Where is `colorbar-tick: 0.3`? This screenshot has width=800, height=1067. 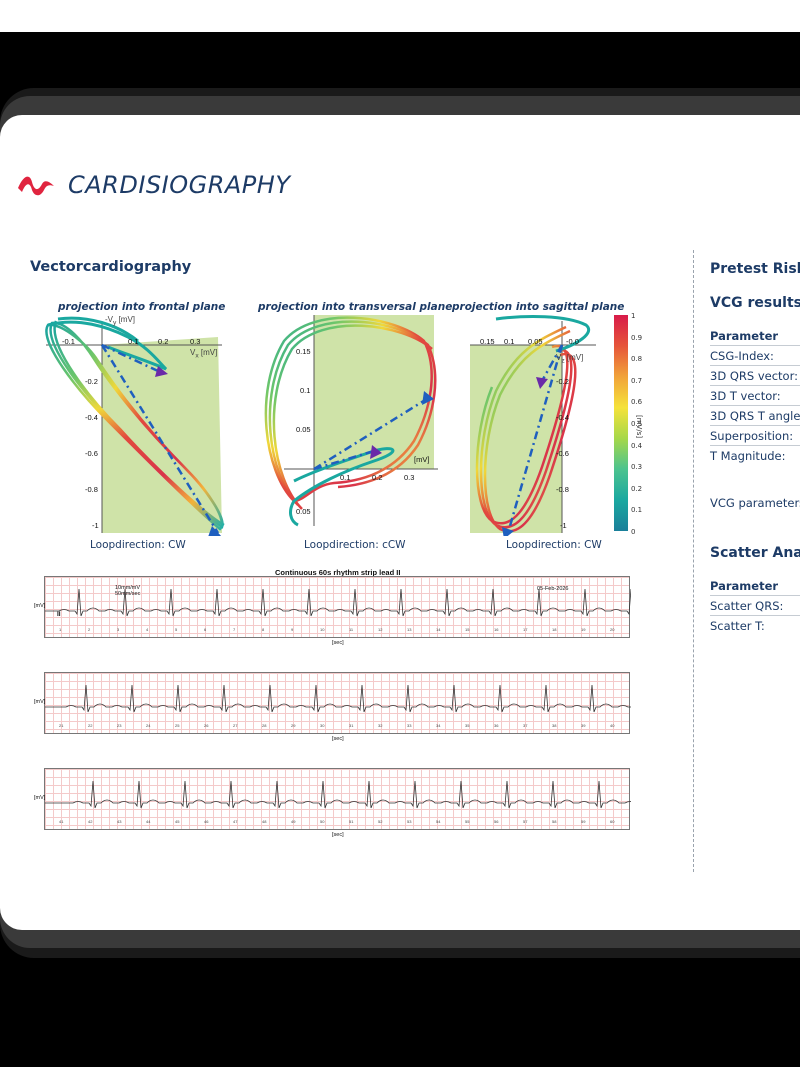
colorbar-tick: 0.3 is located at coordinates (637, 467).